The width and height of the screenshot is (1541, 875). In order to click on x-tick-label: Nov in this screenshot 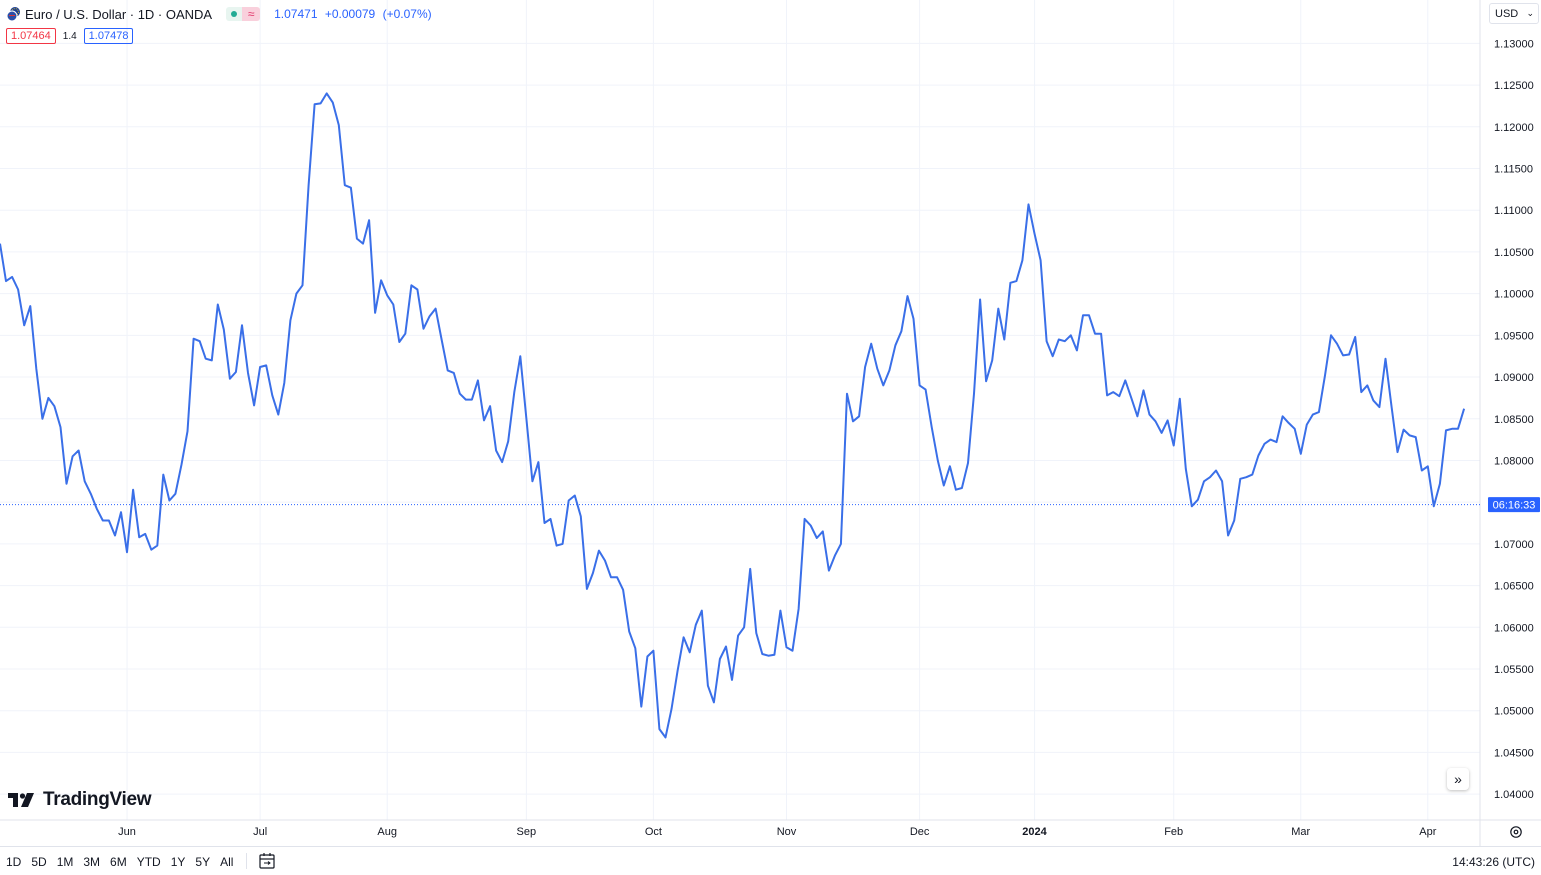, I will do `click(787, 832)`.